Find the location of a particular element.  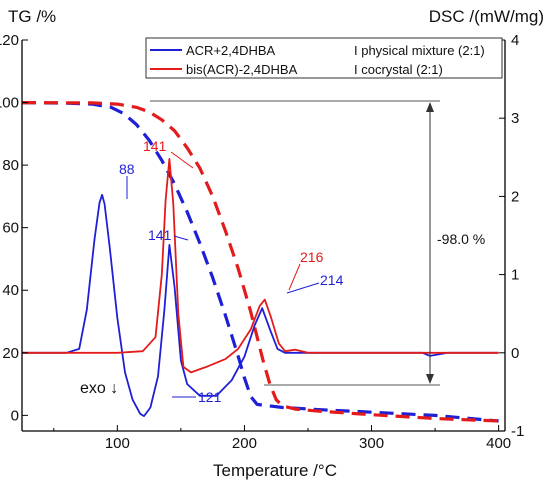

x-axis-title-text: Temperature /°C is located at coordinates (275, 470).